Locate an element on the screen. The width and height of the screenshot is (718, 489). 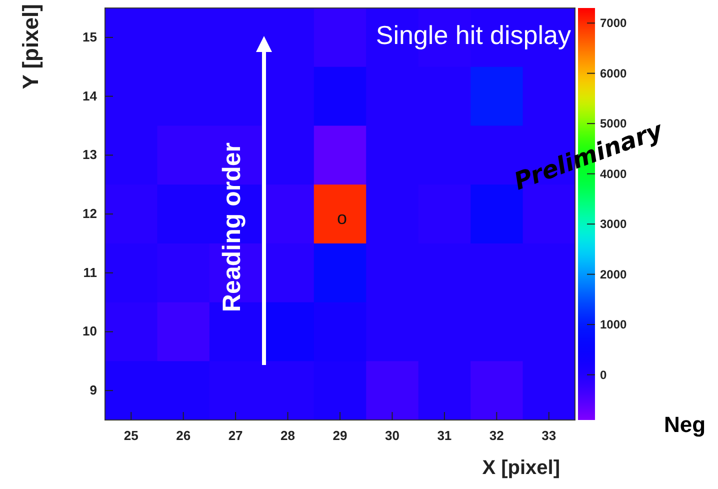
y-tick-label: 13 is located at coordinates (89, 154).